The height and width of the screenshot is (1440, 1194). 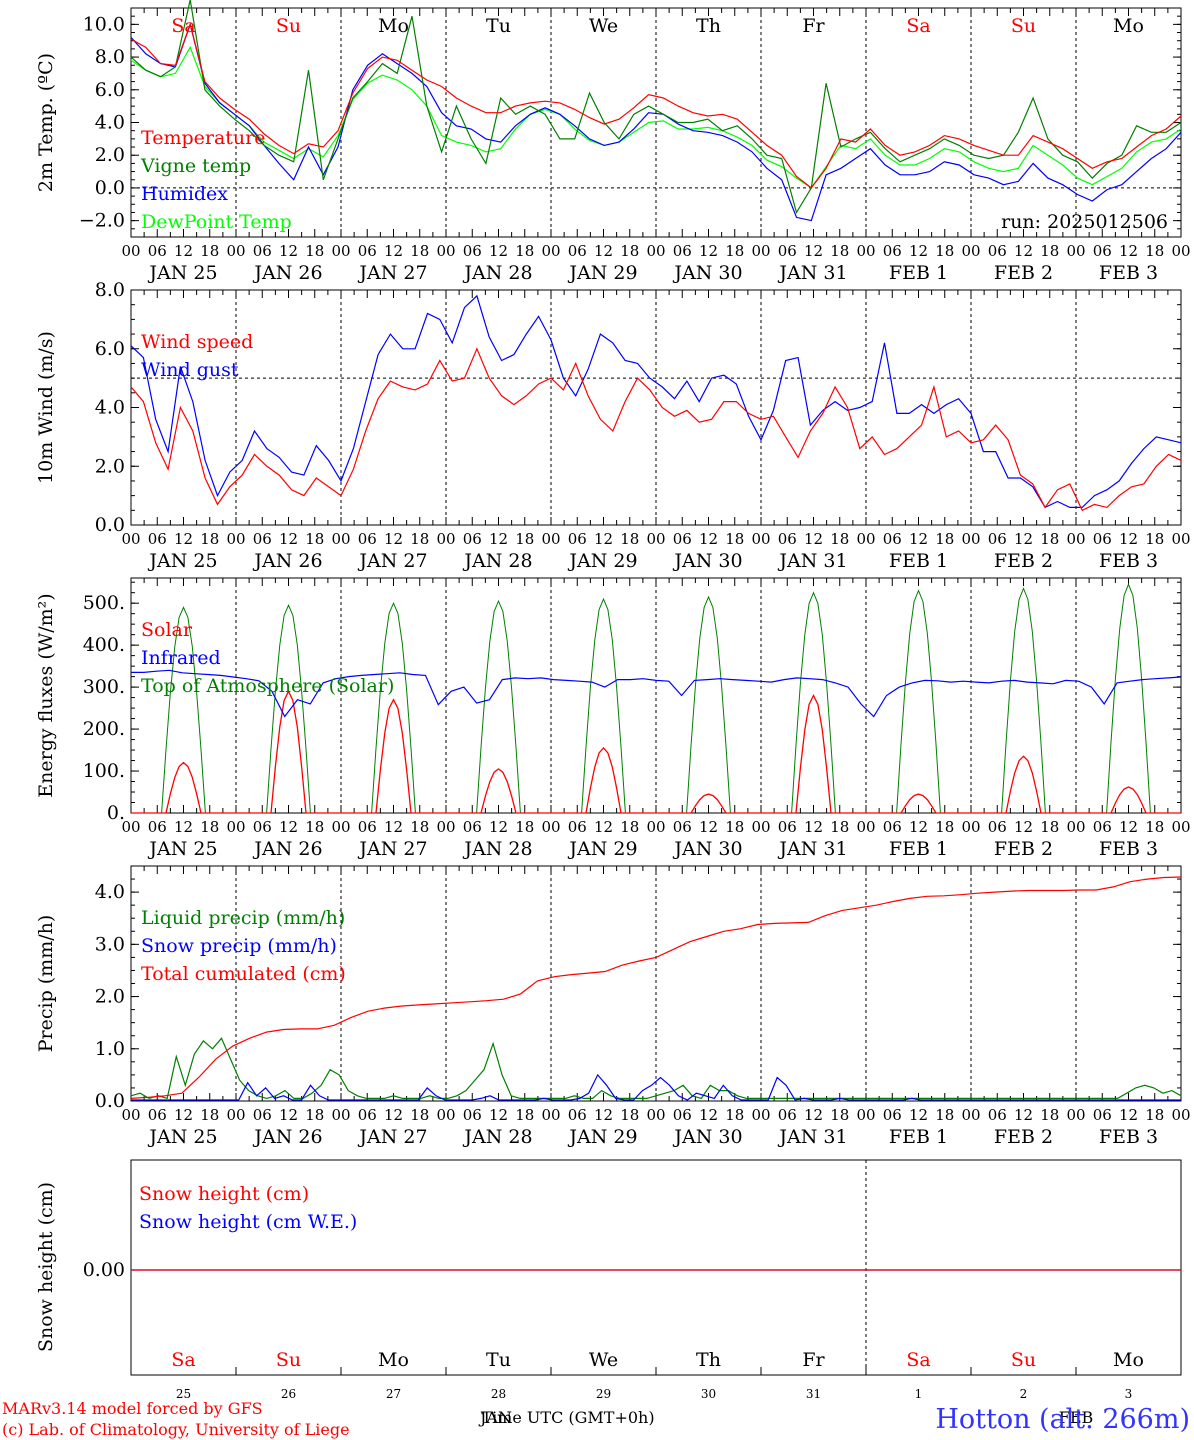 I want to click on y-axis-label: Snow height (cm), so click(x=46, y=1267).